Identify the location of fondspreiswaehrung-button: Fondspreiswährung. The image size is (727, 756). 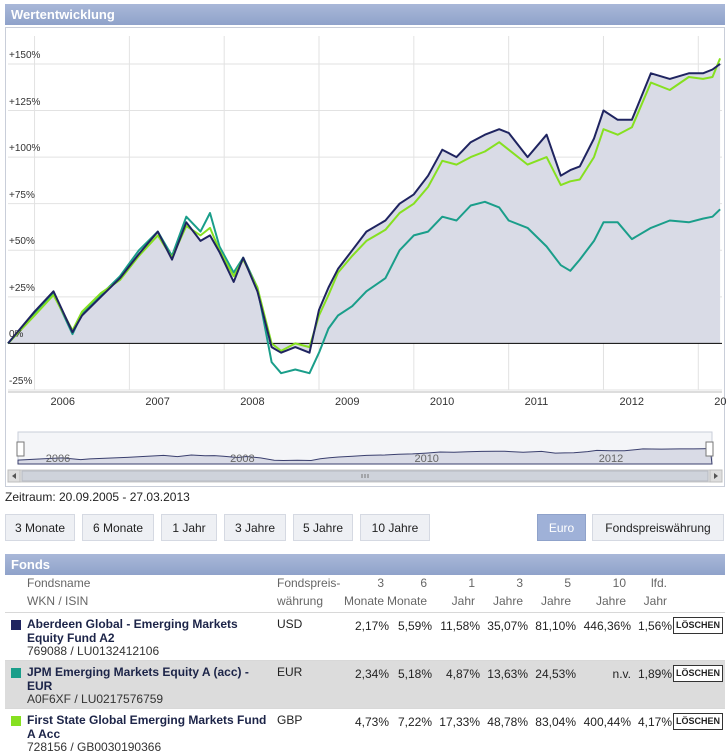
(658, 527).